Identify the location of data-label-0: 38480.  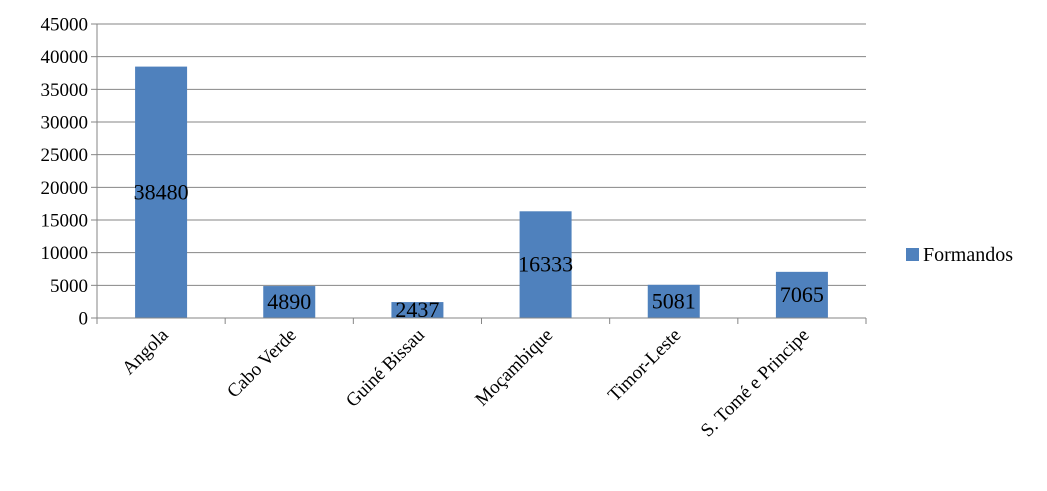
(161, 191).